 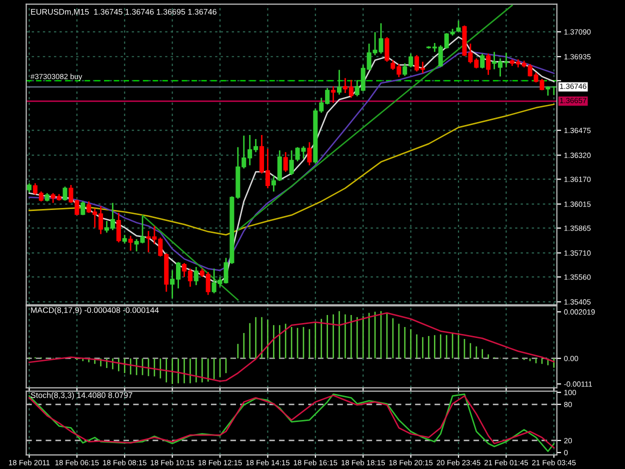 What do you see at coordinates (81, 396) in the screenshot?
I see `chart-title: Stoch(8,3,3) 14.4080 8.0797` at bounding box center [81, 396].